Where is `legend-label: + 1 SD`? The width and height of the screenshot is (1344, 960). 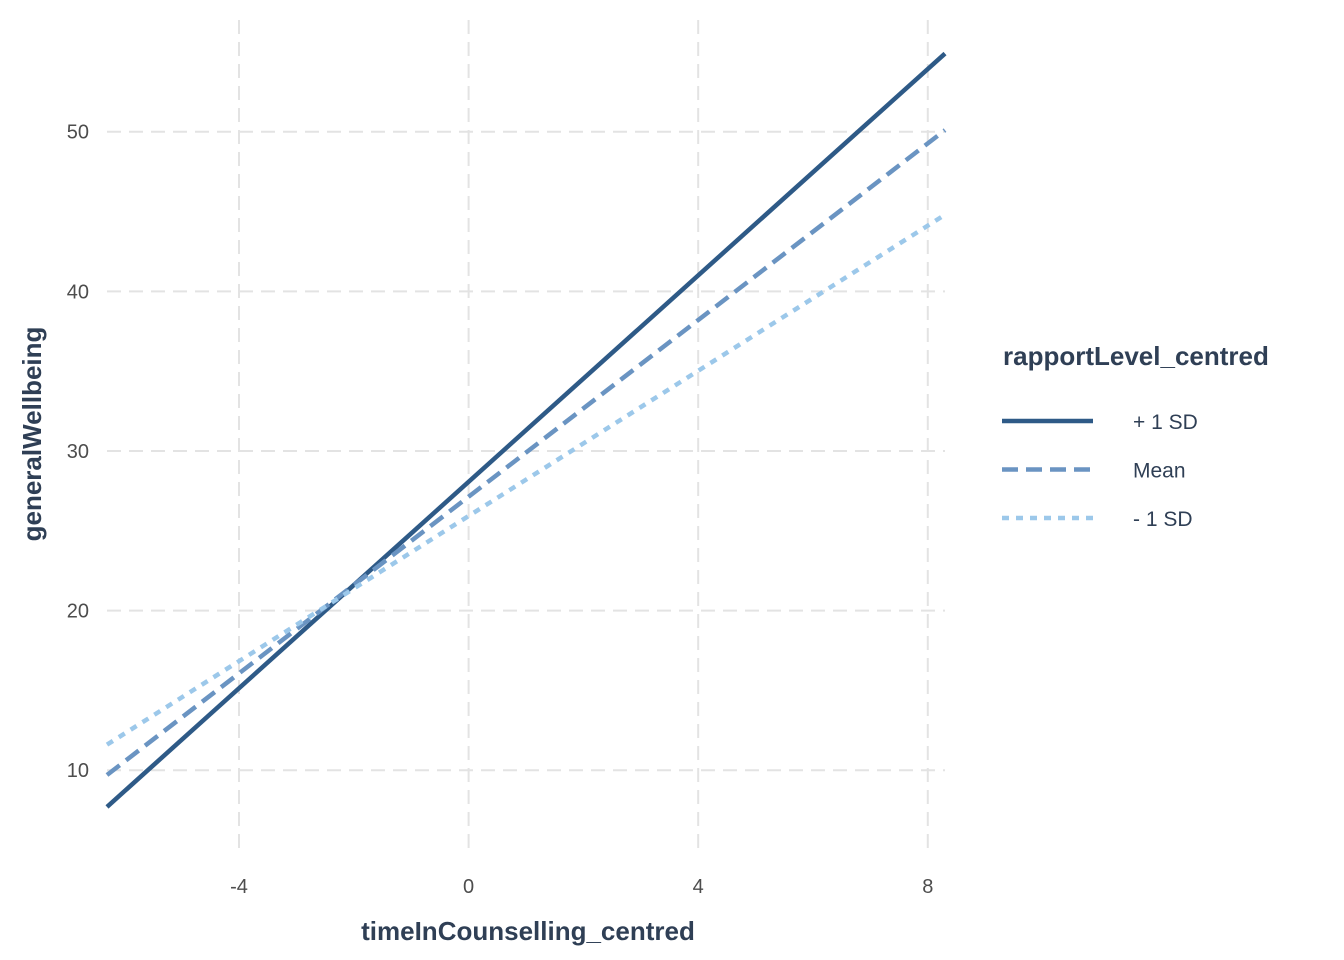
legend-label: + 1 SD is located at coordinates (1165, 422).